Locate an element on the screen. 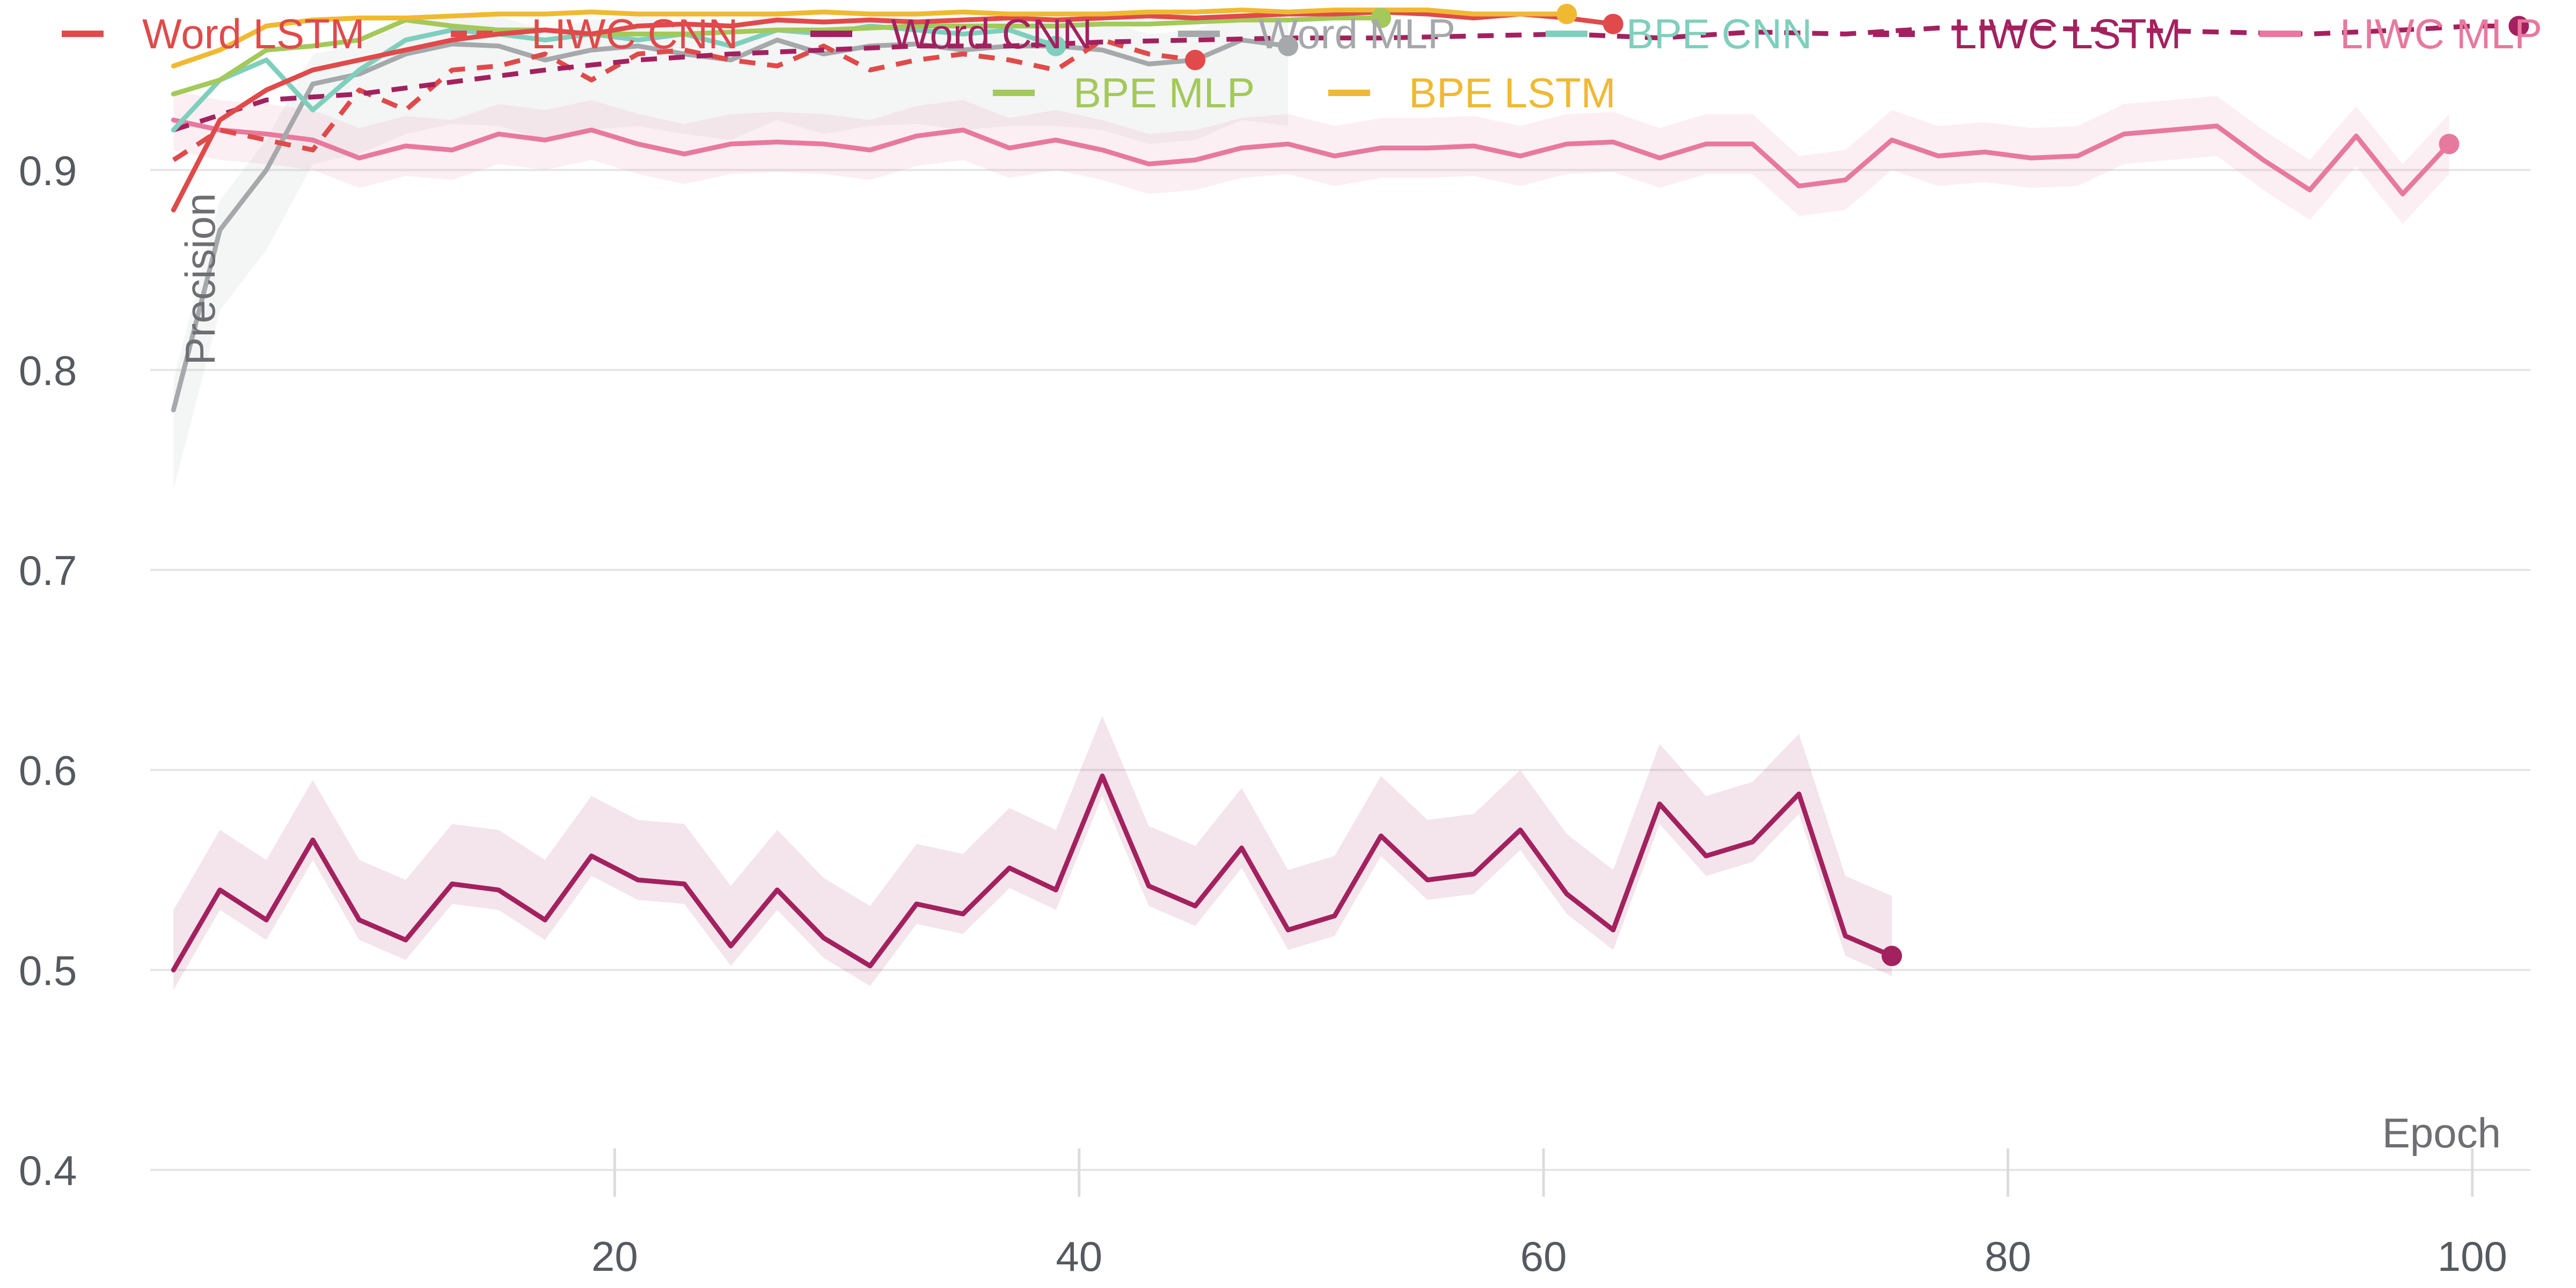 This screenshot has height=1288, width=2576. legend-item-bpe-cnn: BPE CNN is located at coordinates (1679, 33).